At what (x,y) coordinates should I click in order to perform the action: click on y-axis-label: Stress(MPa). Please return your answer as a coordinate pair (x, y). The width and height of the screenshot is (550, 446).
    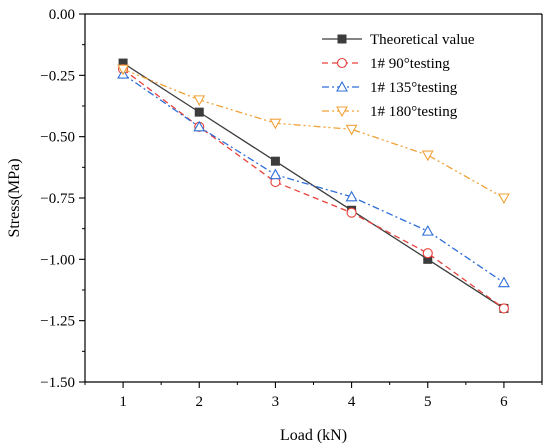
    Looking at the image, I should click on (14, 197).